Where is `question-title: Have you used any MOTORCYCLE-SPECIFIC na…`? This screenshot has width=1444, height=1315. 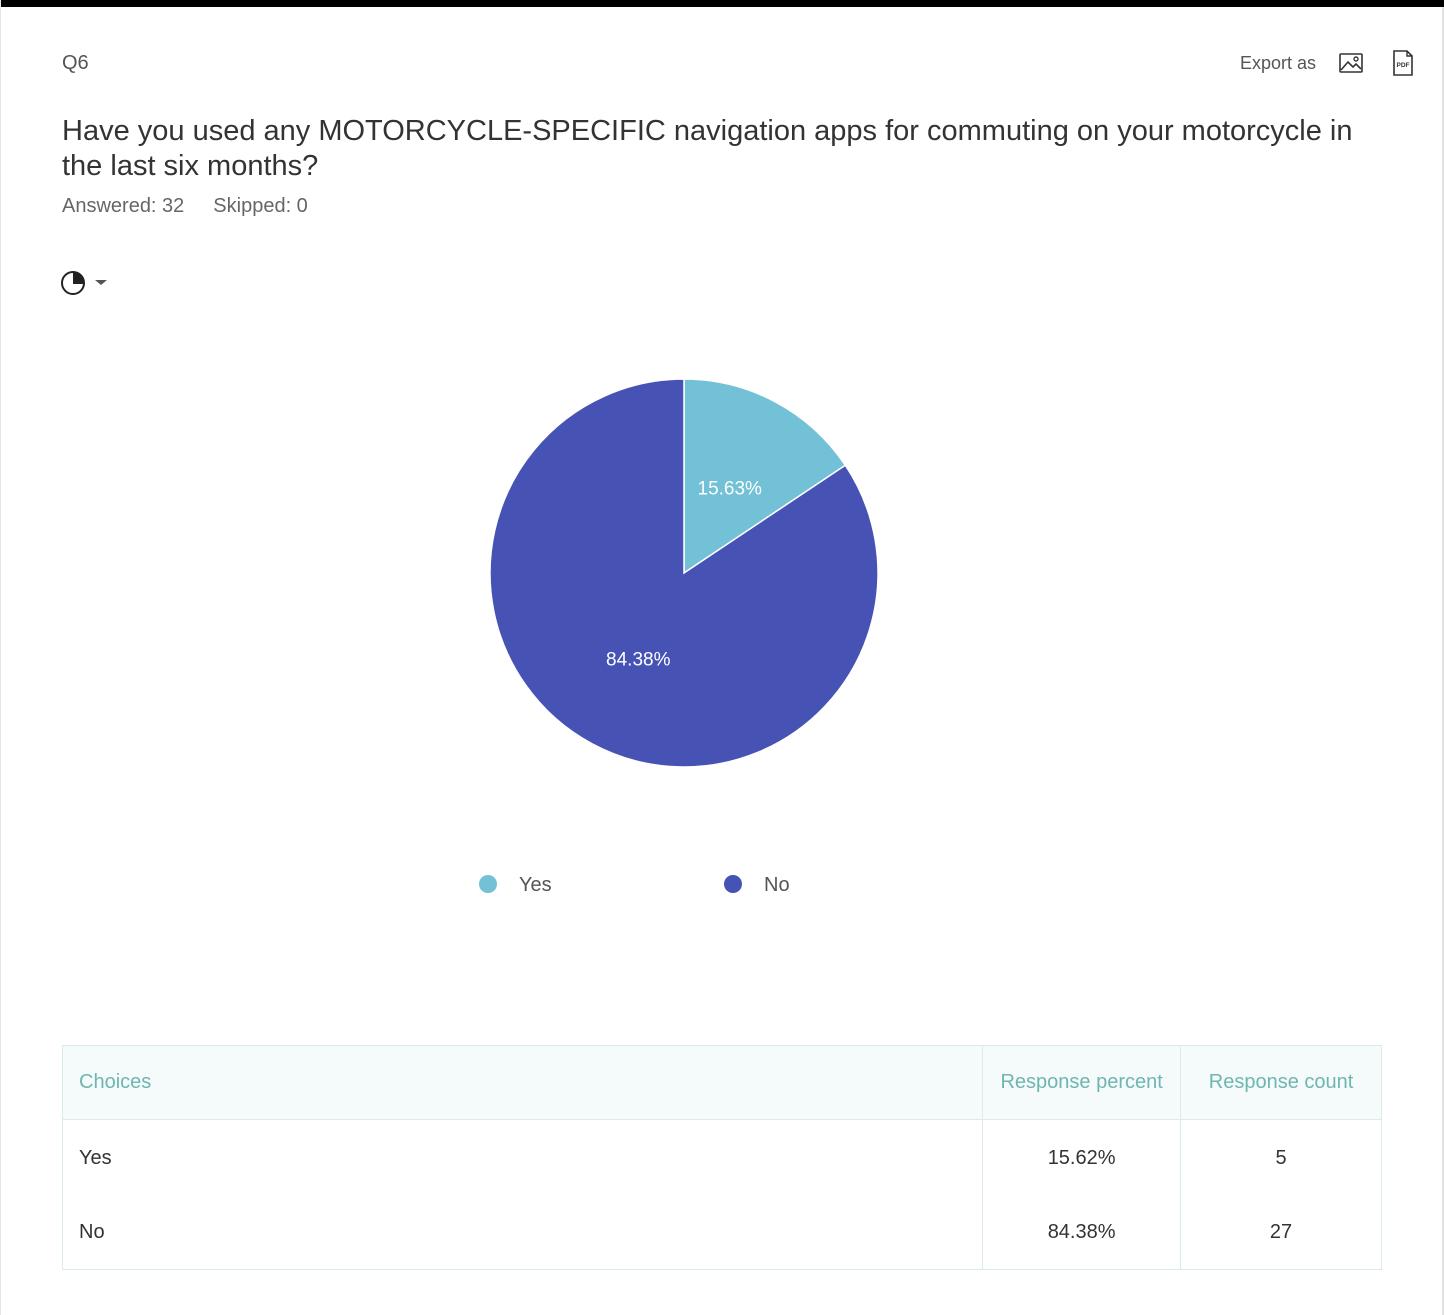
question-title: Have you used any MOTORCYCLE-SPECIFIC na… is located at coordinates (707, 148).